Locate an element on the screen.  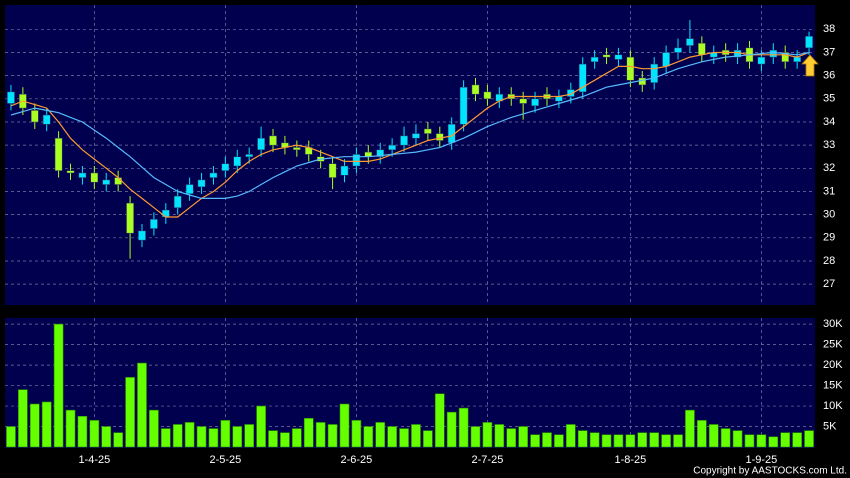
y-tick-label: 29 is located at coordinates (829, 238).